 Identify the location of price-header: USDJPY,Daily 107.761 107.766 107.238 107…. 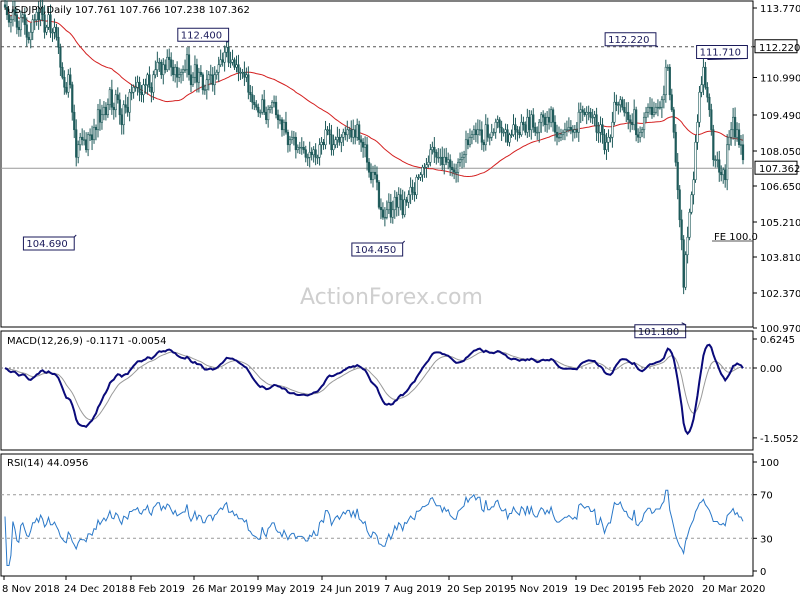
(128, 10).